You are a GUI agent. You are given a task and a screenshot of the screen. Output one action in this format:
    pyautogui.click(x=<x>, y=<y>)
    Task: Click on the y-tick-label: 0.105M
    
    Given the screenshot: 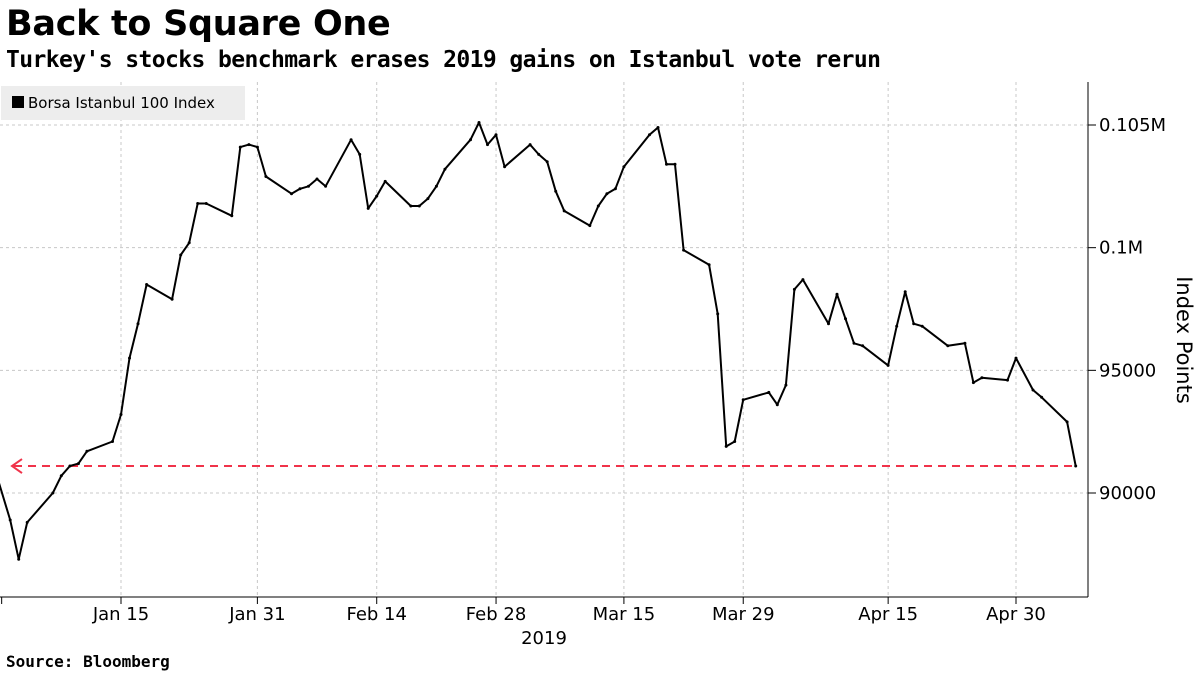 What is the action you would take?
    pyautogui.click(x=1132, y=125)
    